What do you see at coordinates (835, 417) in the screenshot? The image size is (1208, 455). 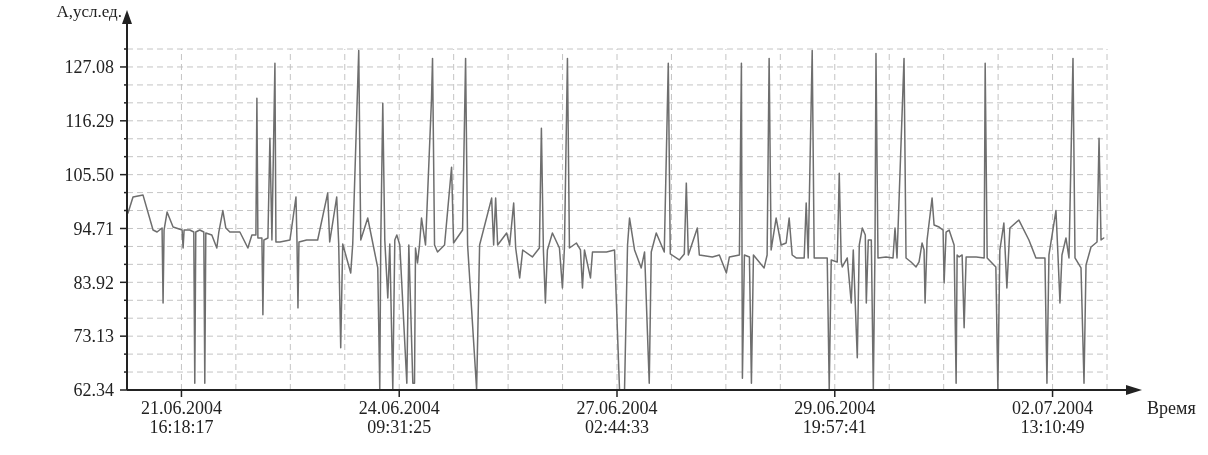 I see `x-tick-label: 29.06.2004 19:57:41` at bounding box center [835, 417].